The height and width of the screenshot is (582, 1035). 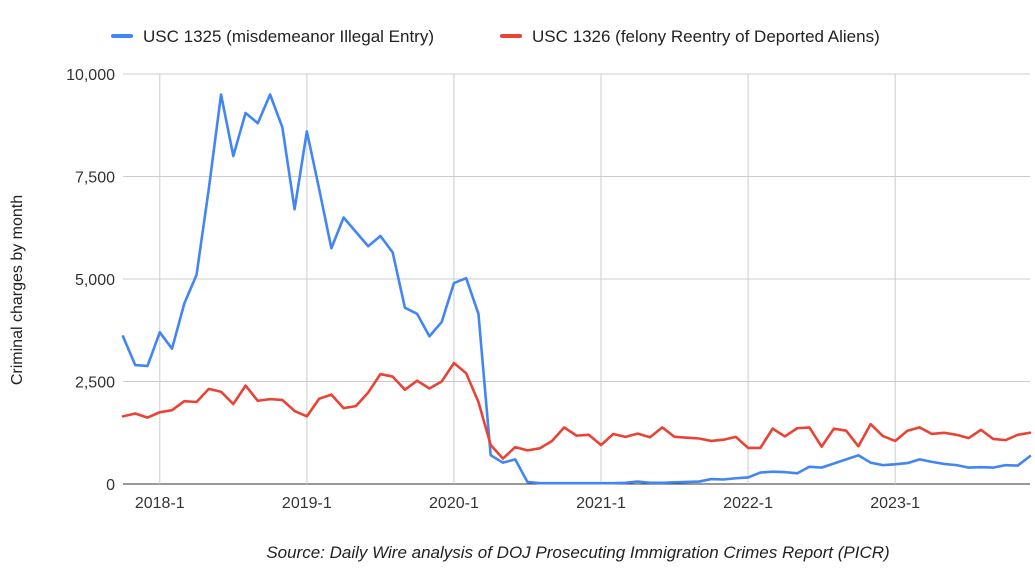 What do you see at coordinates (288, 36) in the screenshot?
I see `legend-label-1: USC 1325 (misdemeanor Illegal Entry)` at bounding box center [288, 36].